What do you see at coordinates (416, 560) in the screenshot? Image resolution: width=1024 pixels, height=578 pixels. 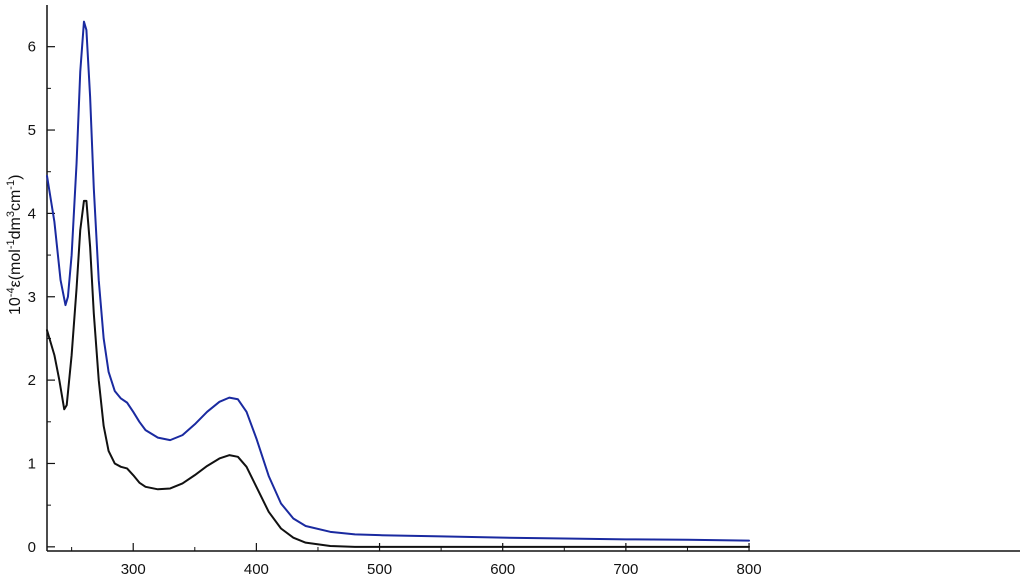 I see `x-ticks: 300 400 500 600 700 800` at bounding box center [416, 560].